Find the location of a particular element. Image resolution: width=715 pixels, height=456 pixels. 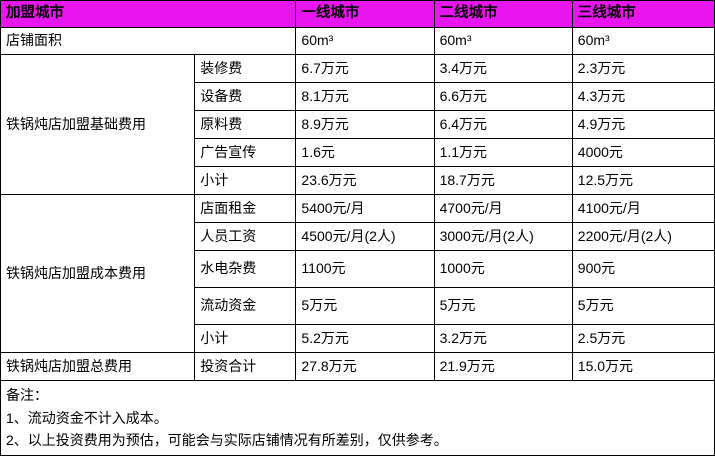

table-row: 水电杂费 1100元 1000元 900元 is located at coordinates (358, 269).